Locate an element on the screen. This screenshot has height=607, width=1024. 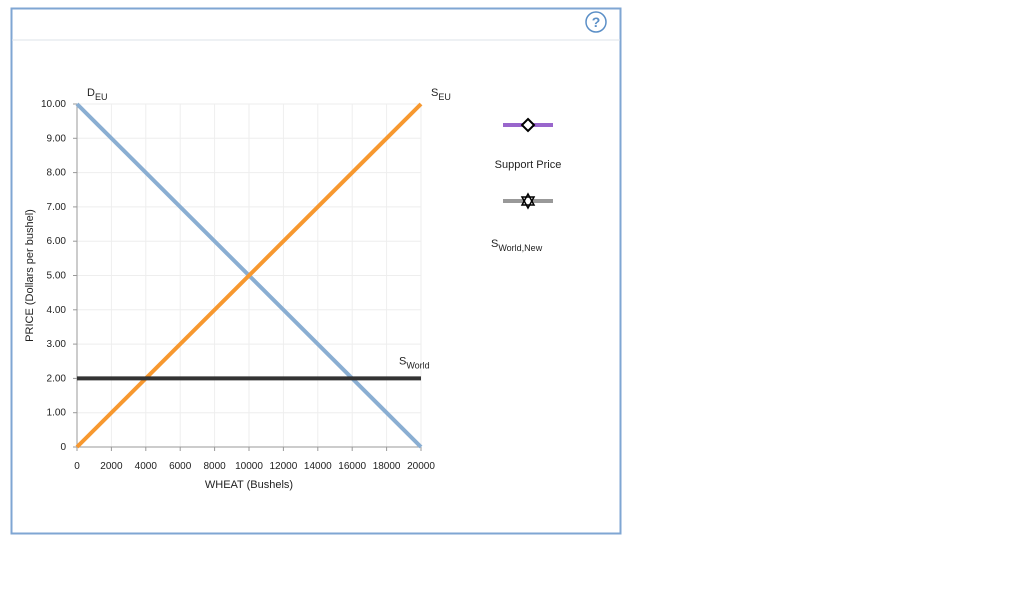
x-tick-label: 2000 is located at coordinates (111, 466).